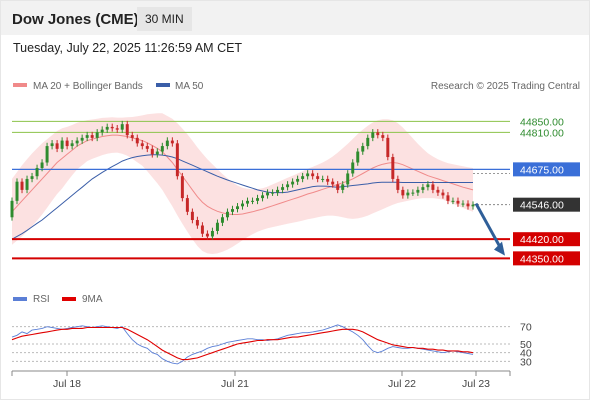 Image resolution: width=590 pixels, height=400 pixels. What do you see at coordinates (20, 85) in the screenshot?
I see `bollinger-legend-swatch` at bounding box center [20, 85].